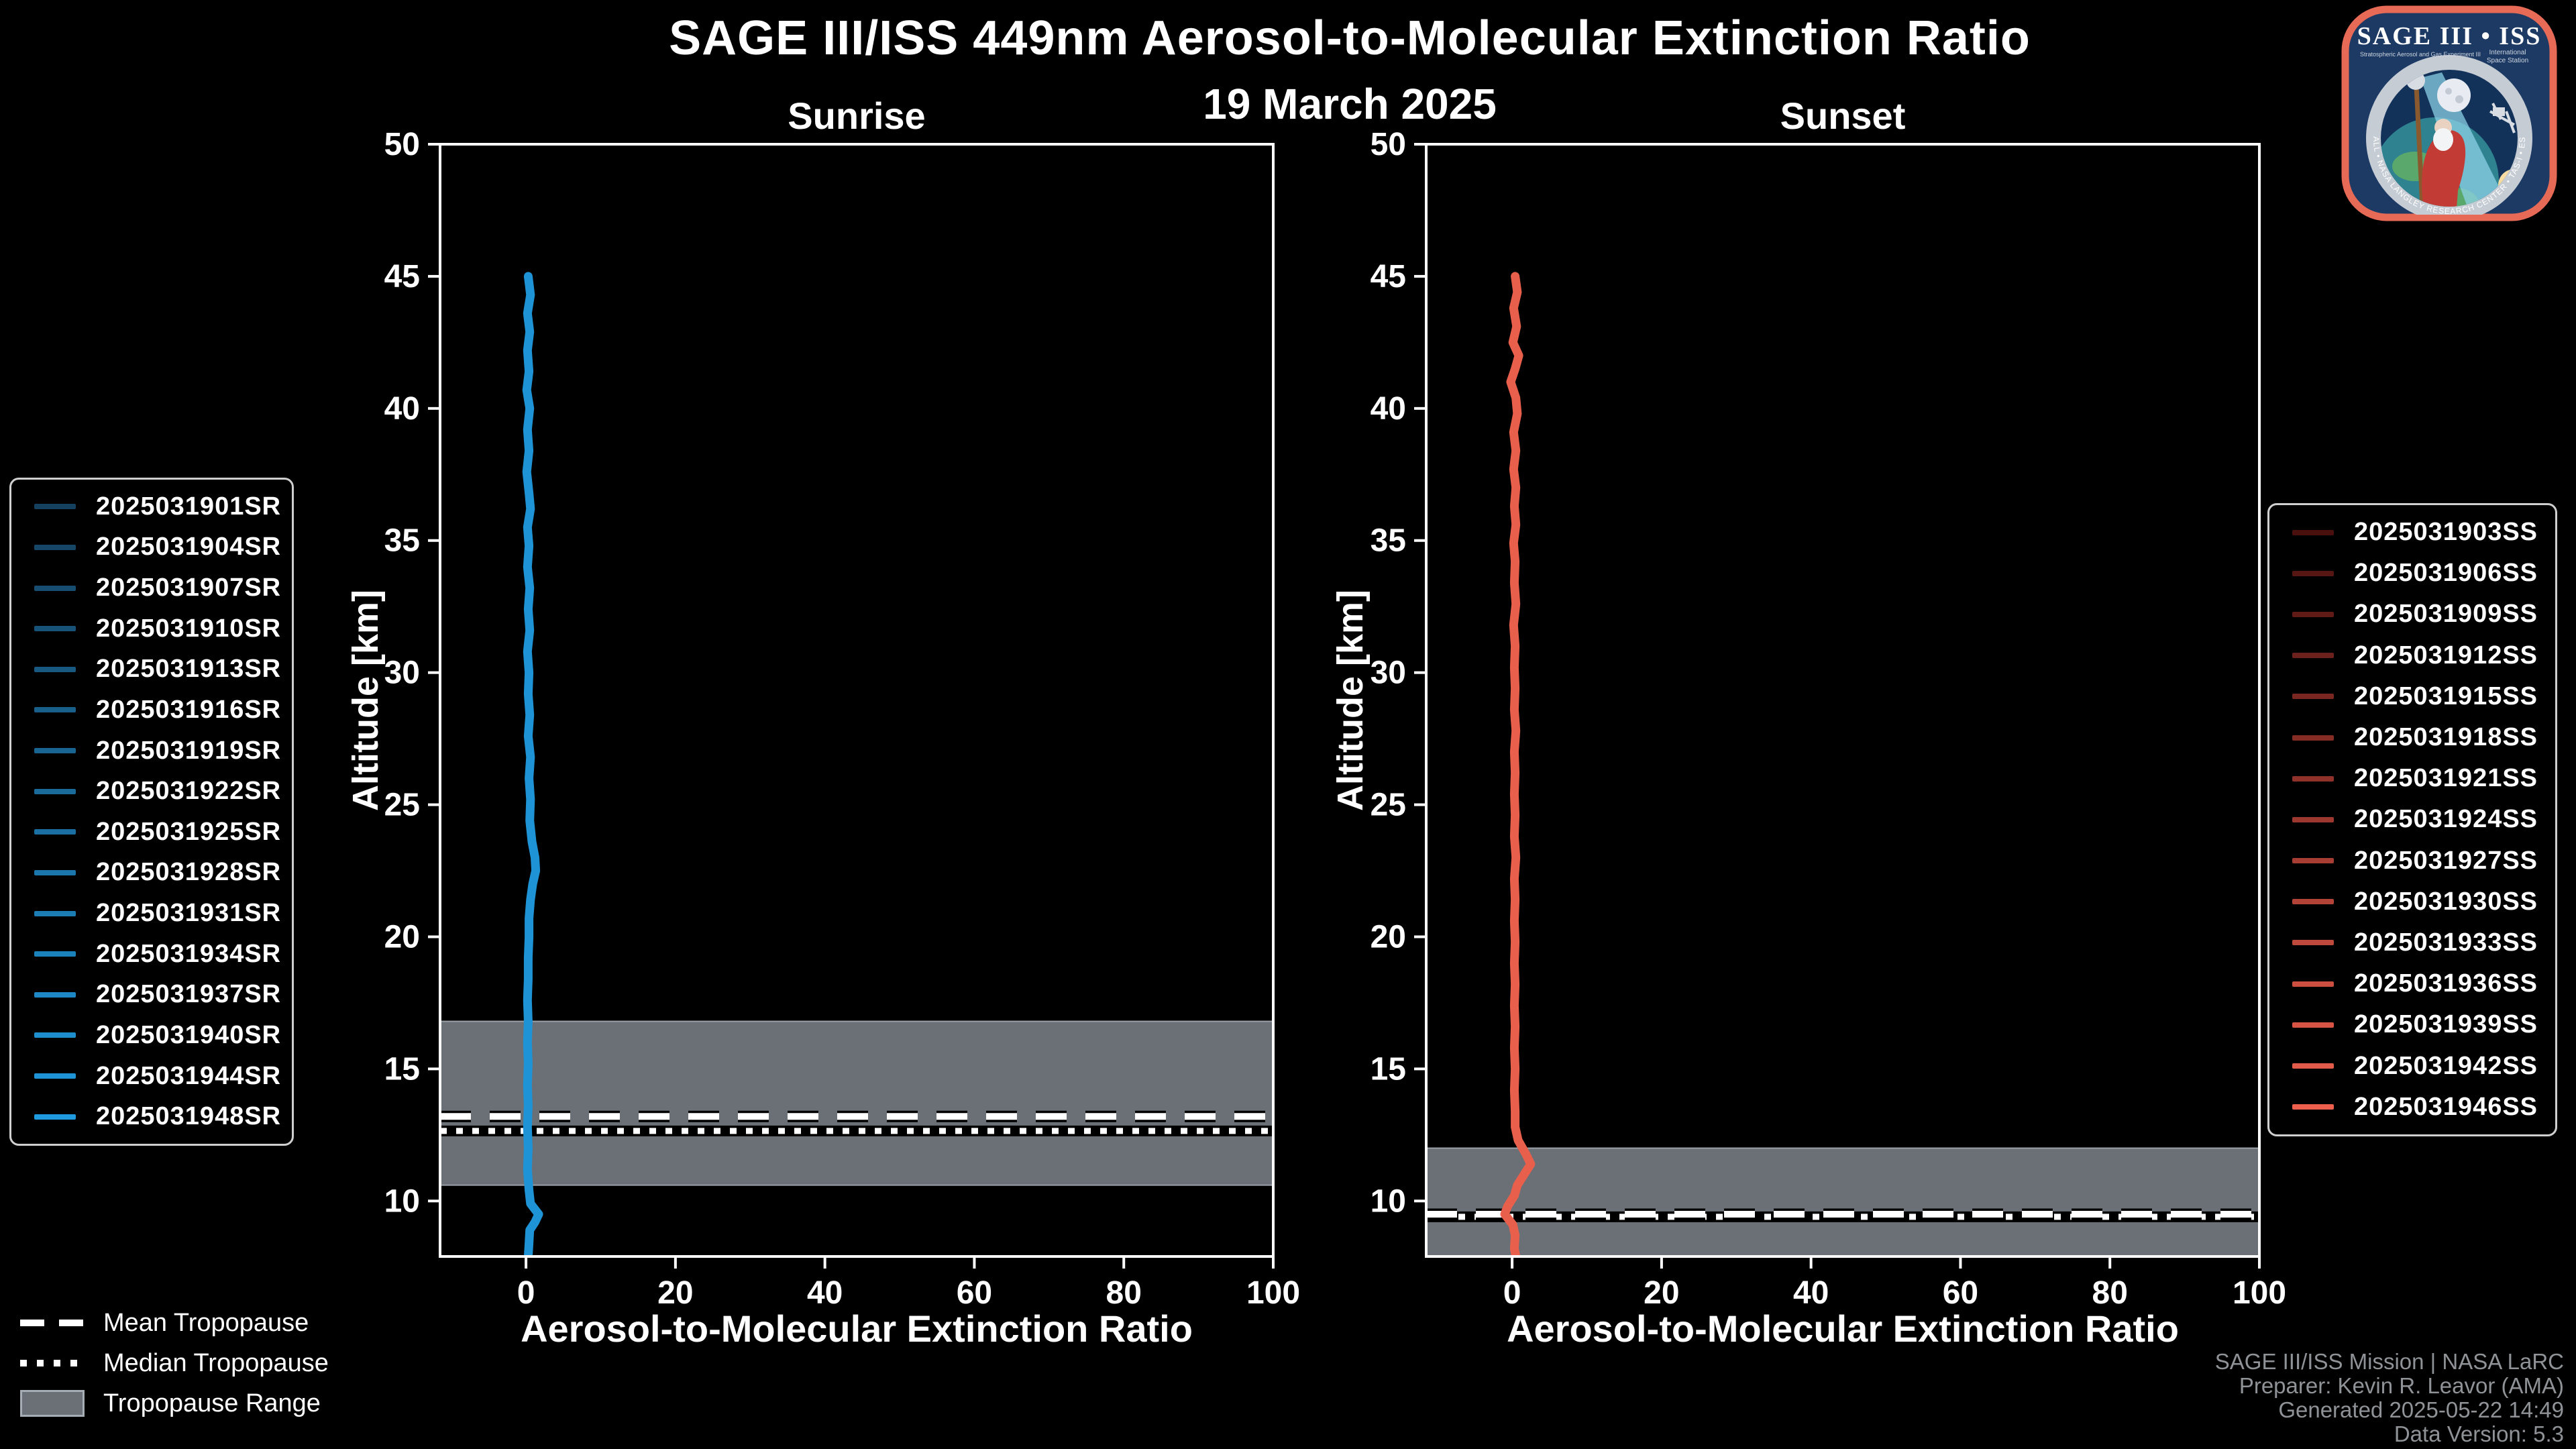 The image size is (2576, 1449). What do you see at coordinates (2446, 860) in the screenshot?
I see `legend-event-label: 2025031927SS` at bounding box center [2446, 860].